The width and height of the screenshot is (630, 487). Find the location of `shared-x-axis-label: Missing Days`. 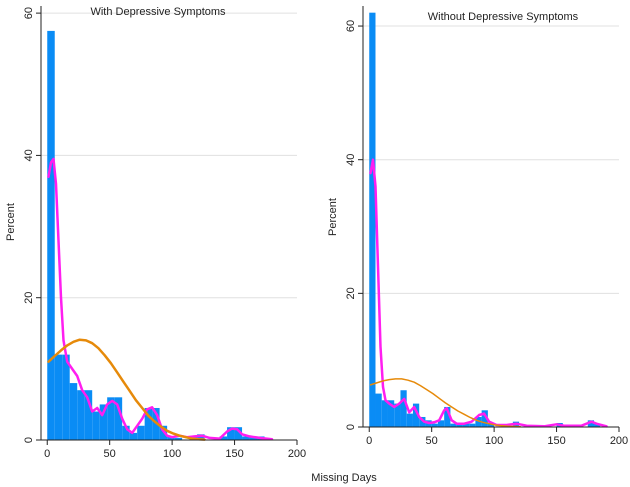

shared-x-axis-label: Missing Days is located at coordinates (344, 478).